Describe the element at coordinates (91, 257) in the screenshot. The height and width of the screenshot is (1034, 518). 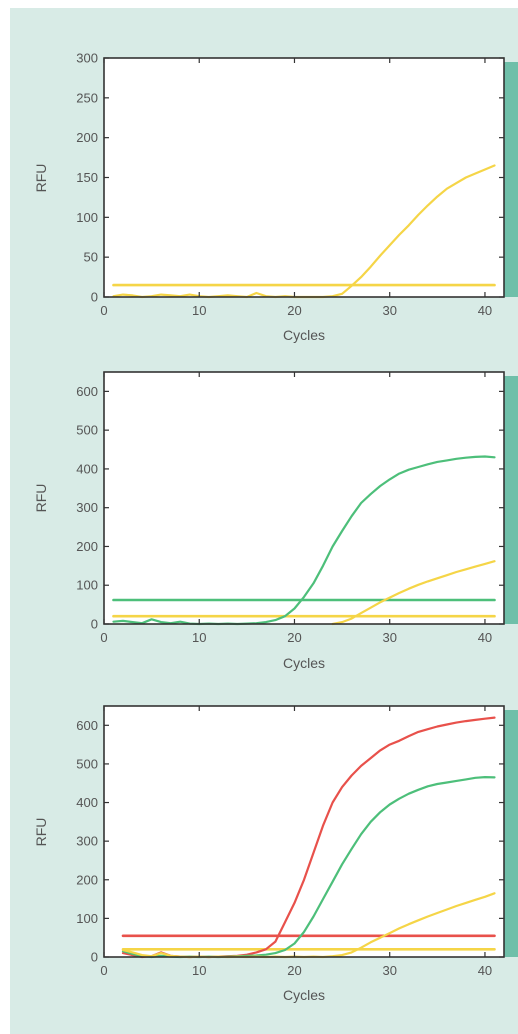
I see `y-tick-label: 50` at that location.